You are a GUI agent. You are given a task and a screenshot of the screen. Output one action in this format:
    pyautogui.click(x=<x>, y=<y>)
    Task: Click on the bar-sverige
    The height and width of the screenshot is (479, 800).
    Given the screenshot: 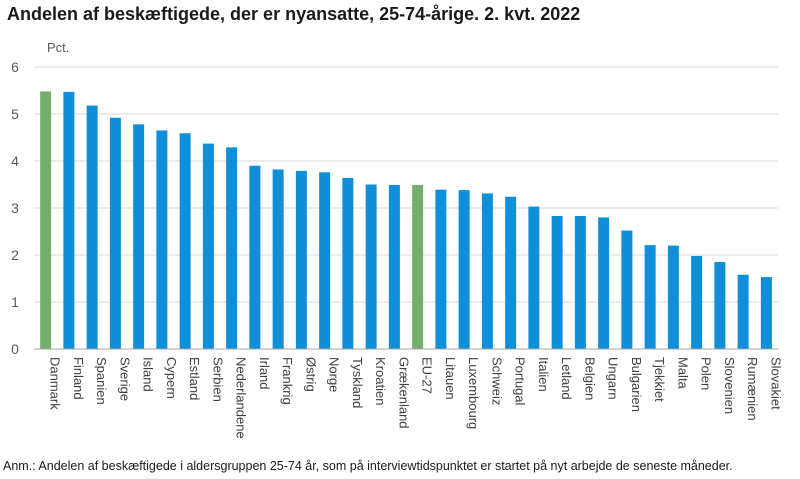 What is the action you would take?
    pyautogui.click(x=115, y=233)
    